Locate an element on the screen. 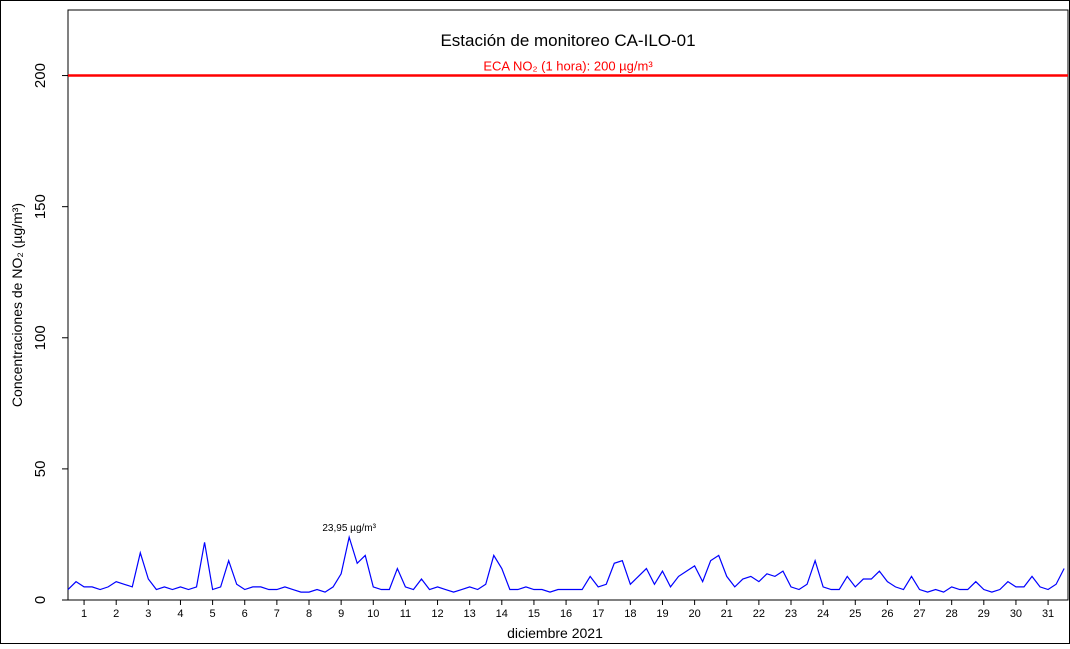 Image resolution: width=1070 pixels, height=649 pixels. x-tick-label: 4 is located at coordinates (180, 614).